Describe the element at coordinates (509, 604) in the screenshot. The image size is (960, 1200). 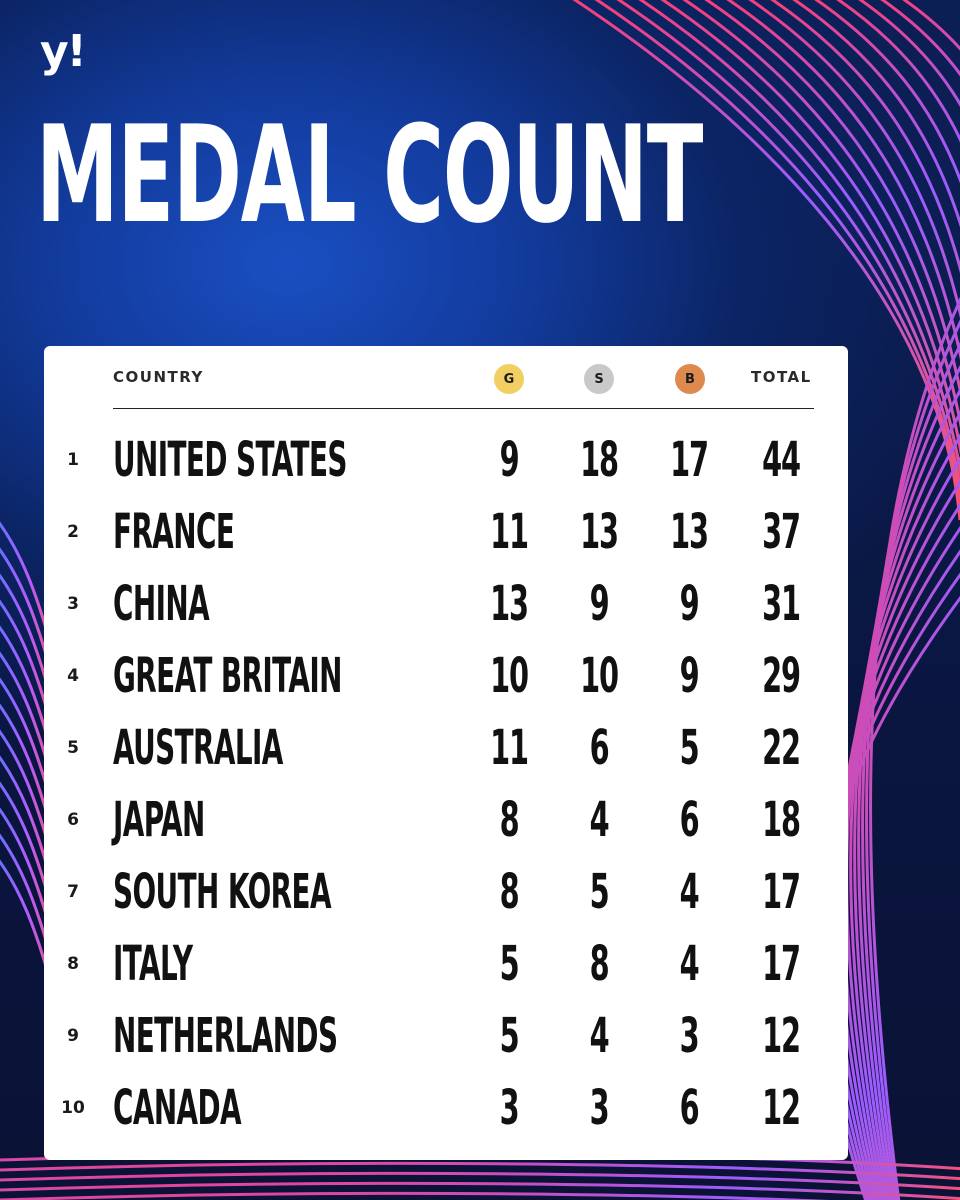
I see `gold-count: 13` at that location.